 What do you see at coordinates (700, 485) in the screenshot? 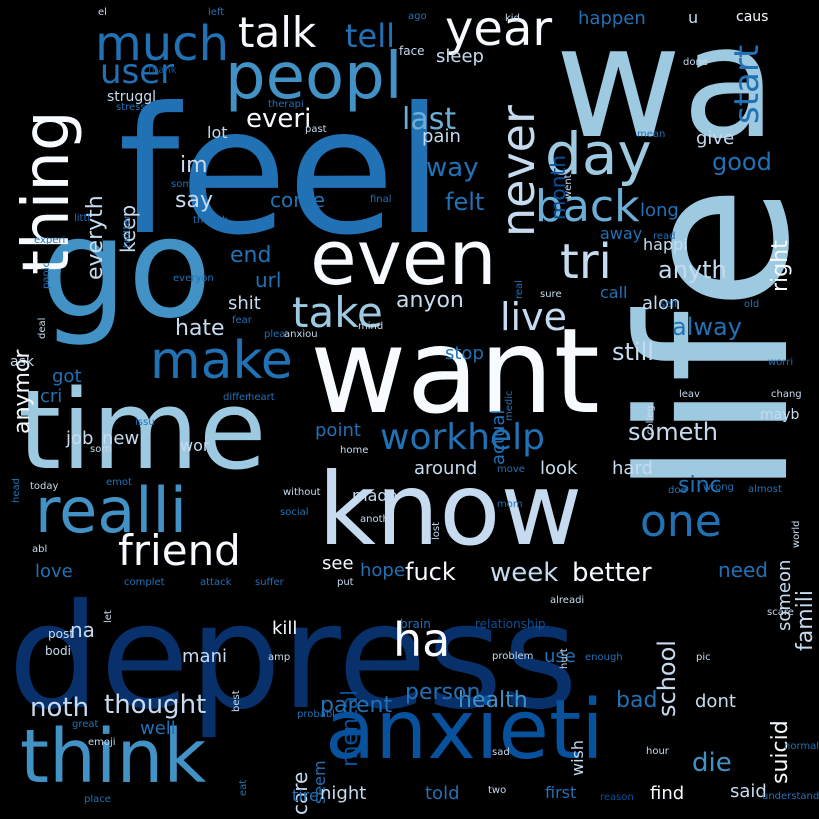
I see `word-sinc: sinc` at bounding box center [700, 485].